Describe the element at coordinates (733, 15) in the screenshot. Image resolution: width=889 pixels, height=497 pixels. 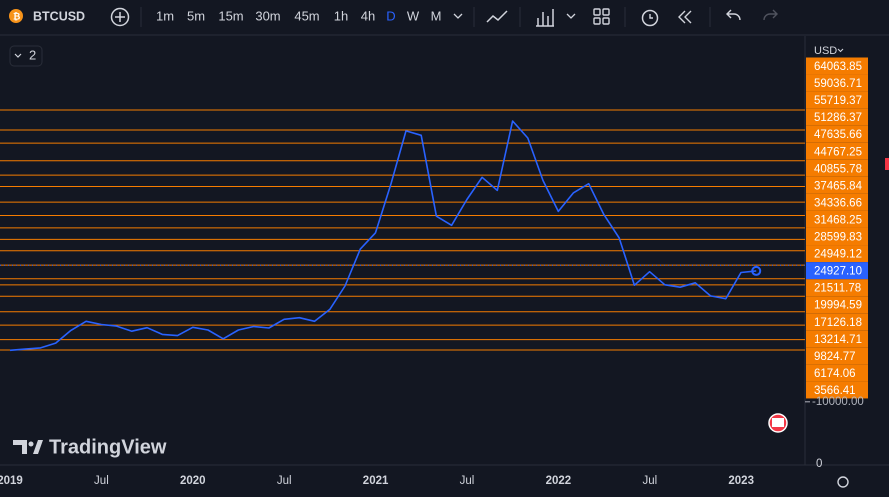
I see `undo-button` at that location.